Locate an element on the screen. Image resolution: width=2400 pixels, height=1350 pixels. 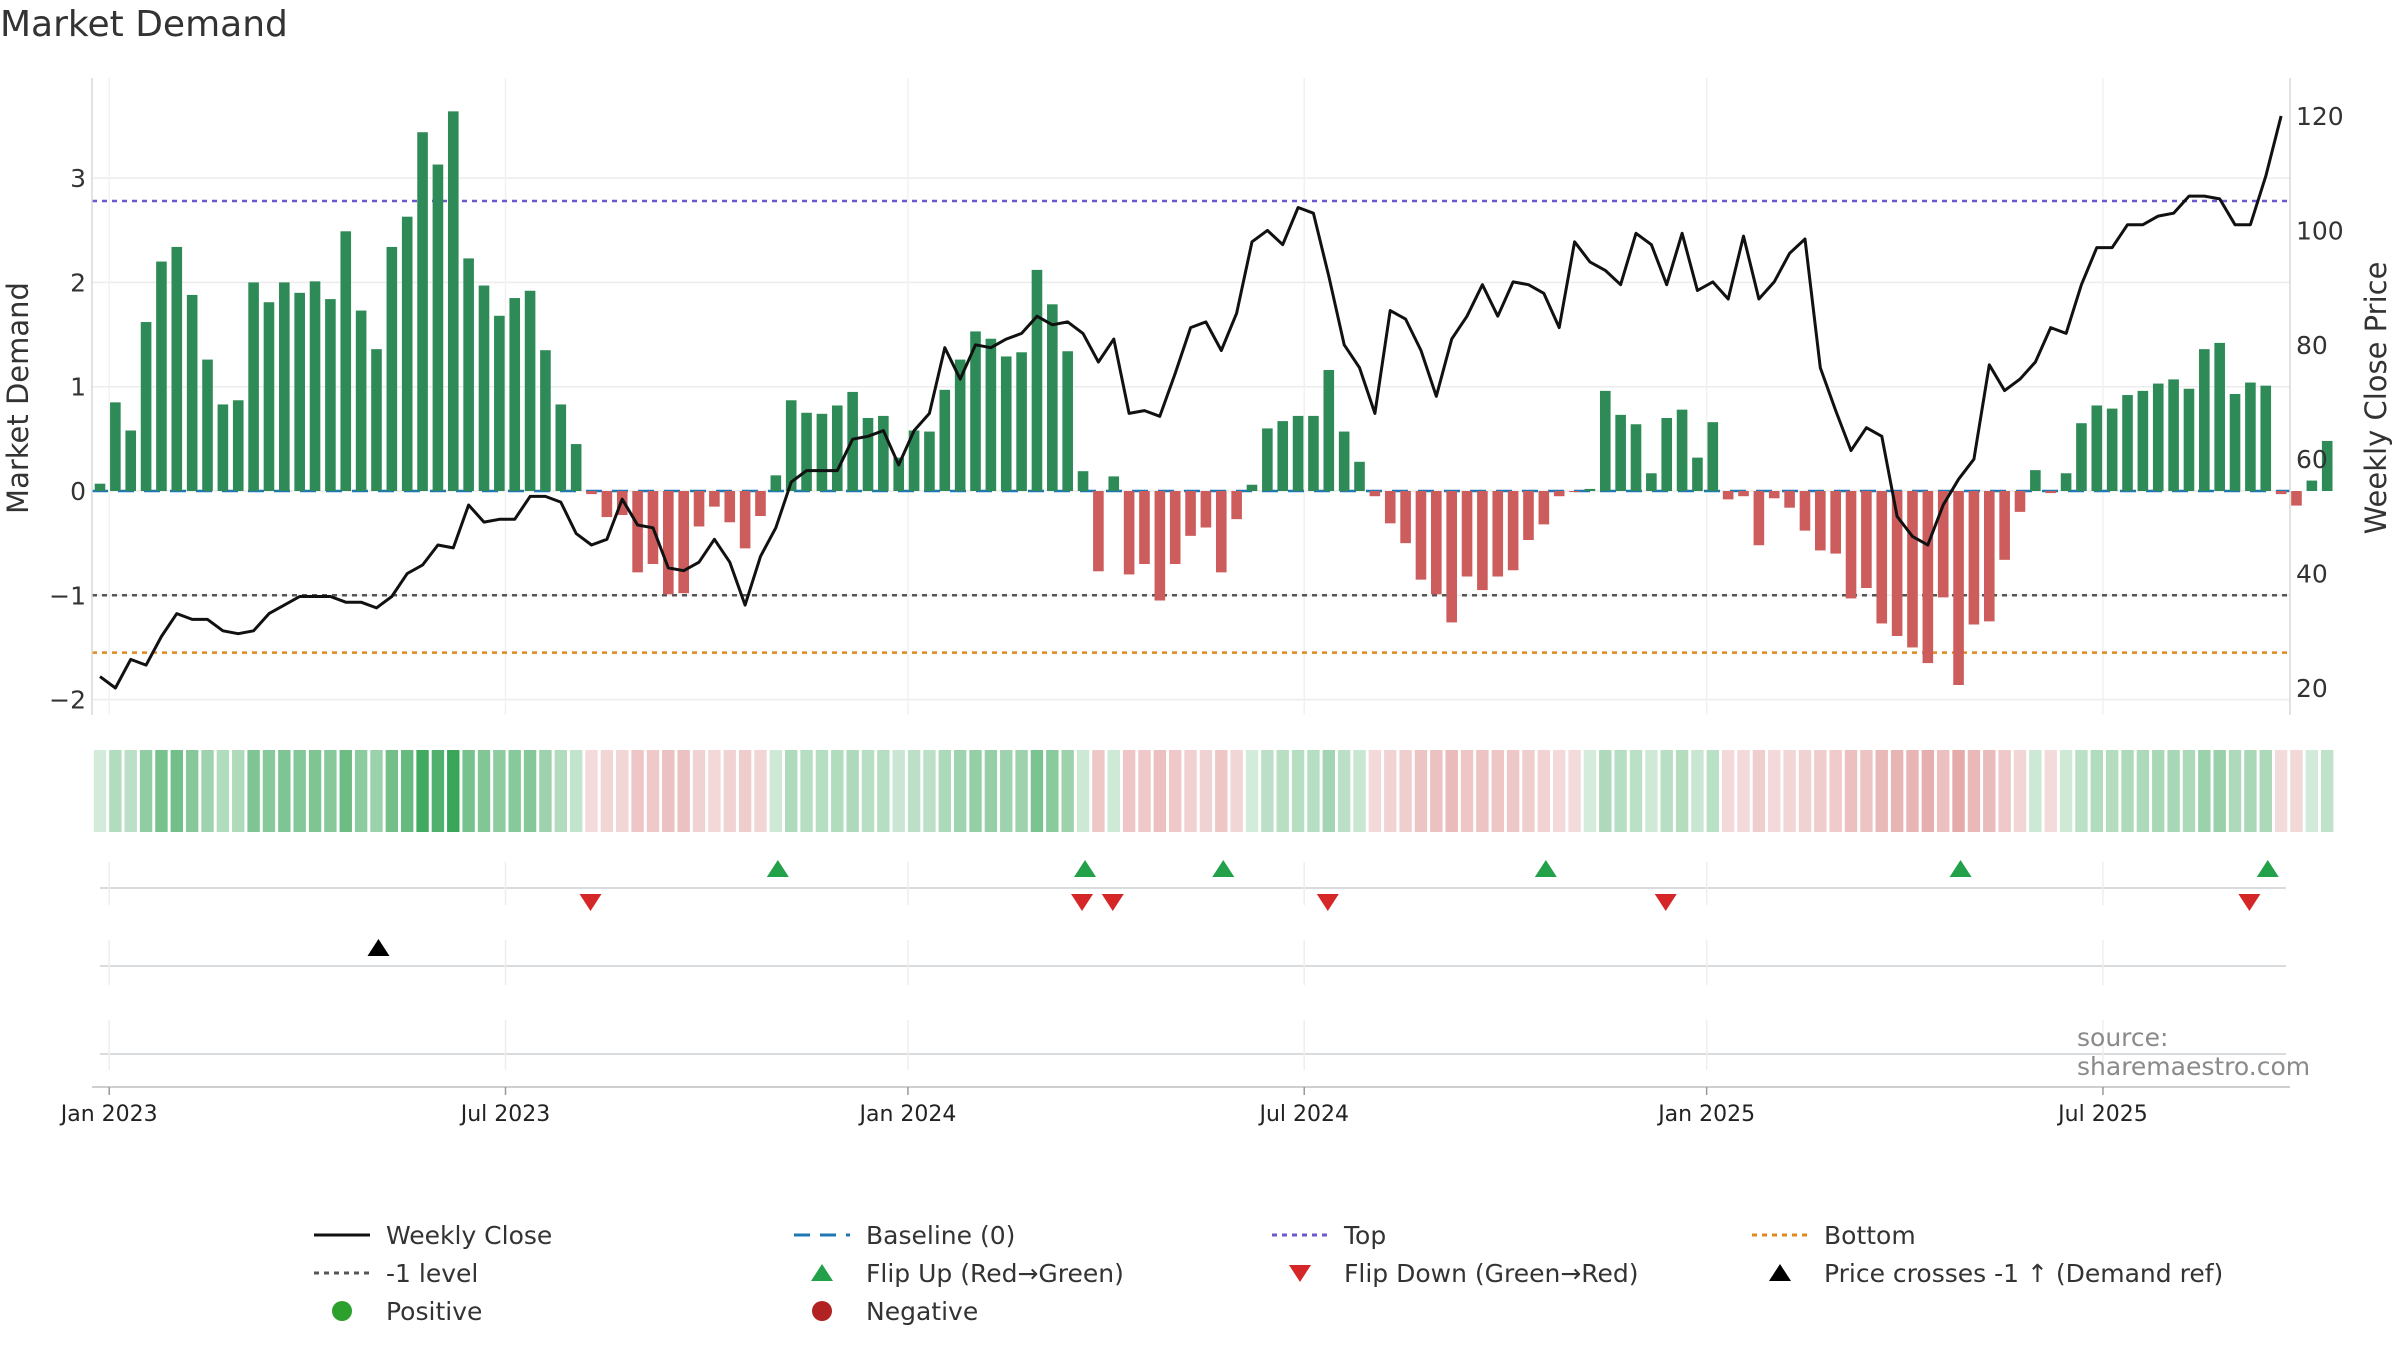
legend-label: -1 level is located at coordinates (432, 1273).